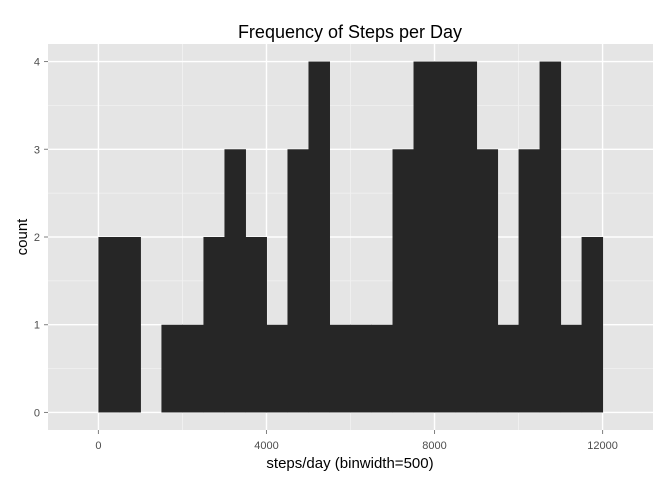 The height and width of the screenshot is (480, 672). I want to click on x-axis-ticks: 0 4000 8000 12000, so click(356, 441).